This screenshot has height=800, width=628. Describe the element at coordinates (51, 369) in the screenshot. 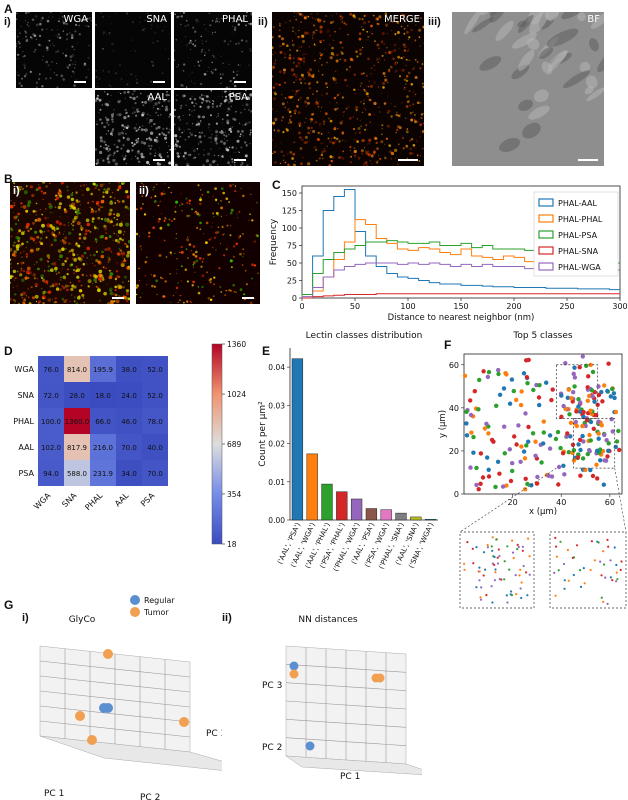

I see `heatmap-cell` at that location.